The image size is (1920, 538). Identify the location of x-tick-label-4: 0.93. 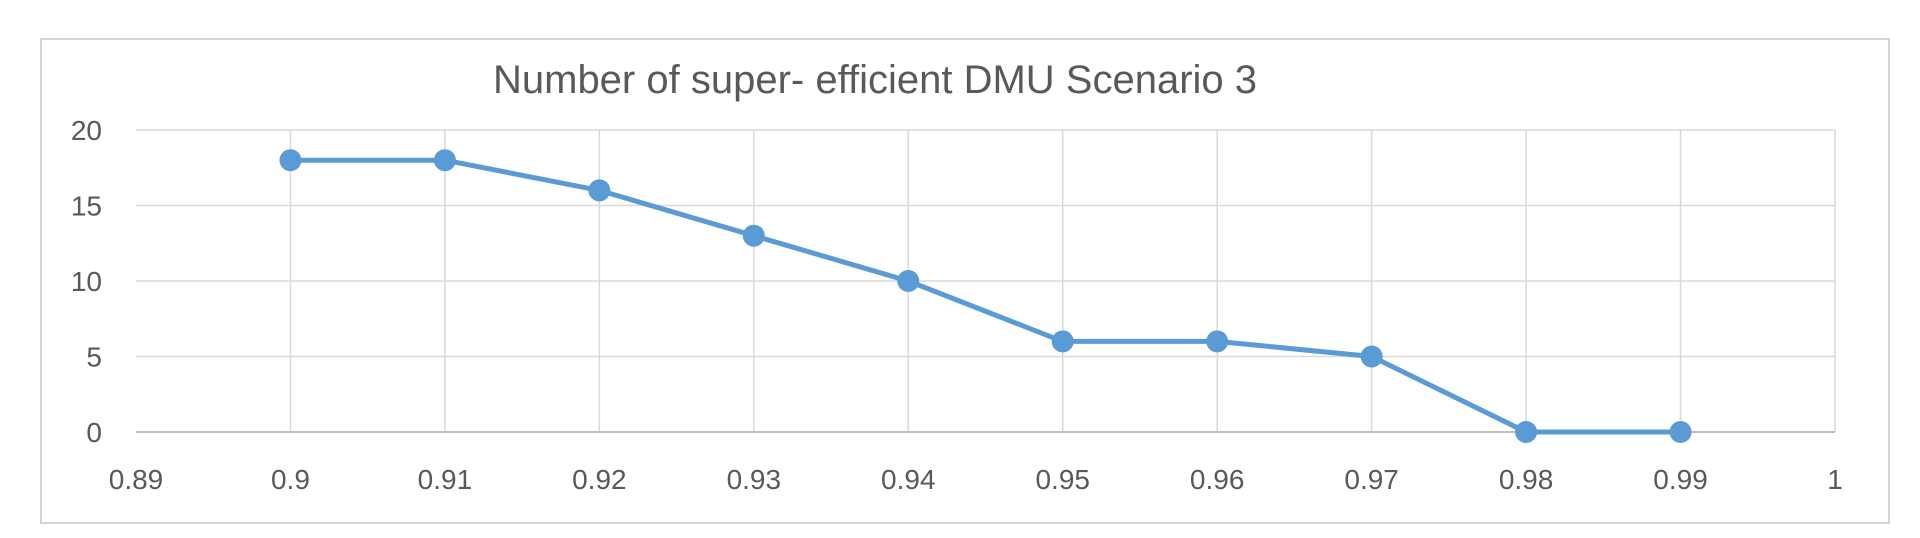
(754, 479).